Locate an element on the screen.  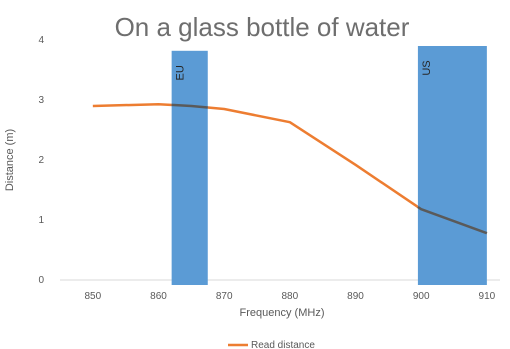
legend: Read distance is located at coordinates (271, 344).